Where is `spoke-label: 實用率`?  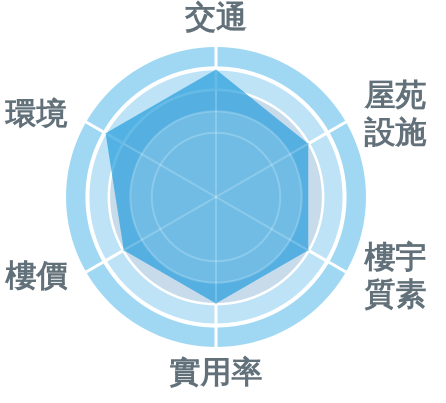
spoke-label: 實用率 is located at coordinates (216, 372).